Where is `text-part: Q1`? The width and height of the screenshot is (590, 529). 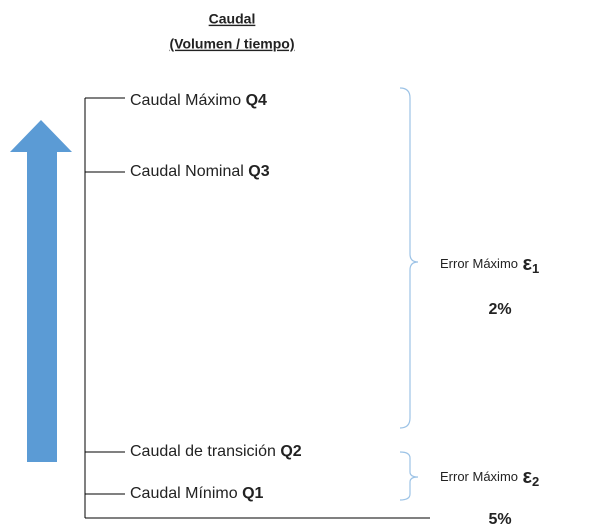
text-part: Q1 is located at coordinates (252, 493).